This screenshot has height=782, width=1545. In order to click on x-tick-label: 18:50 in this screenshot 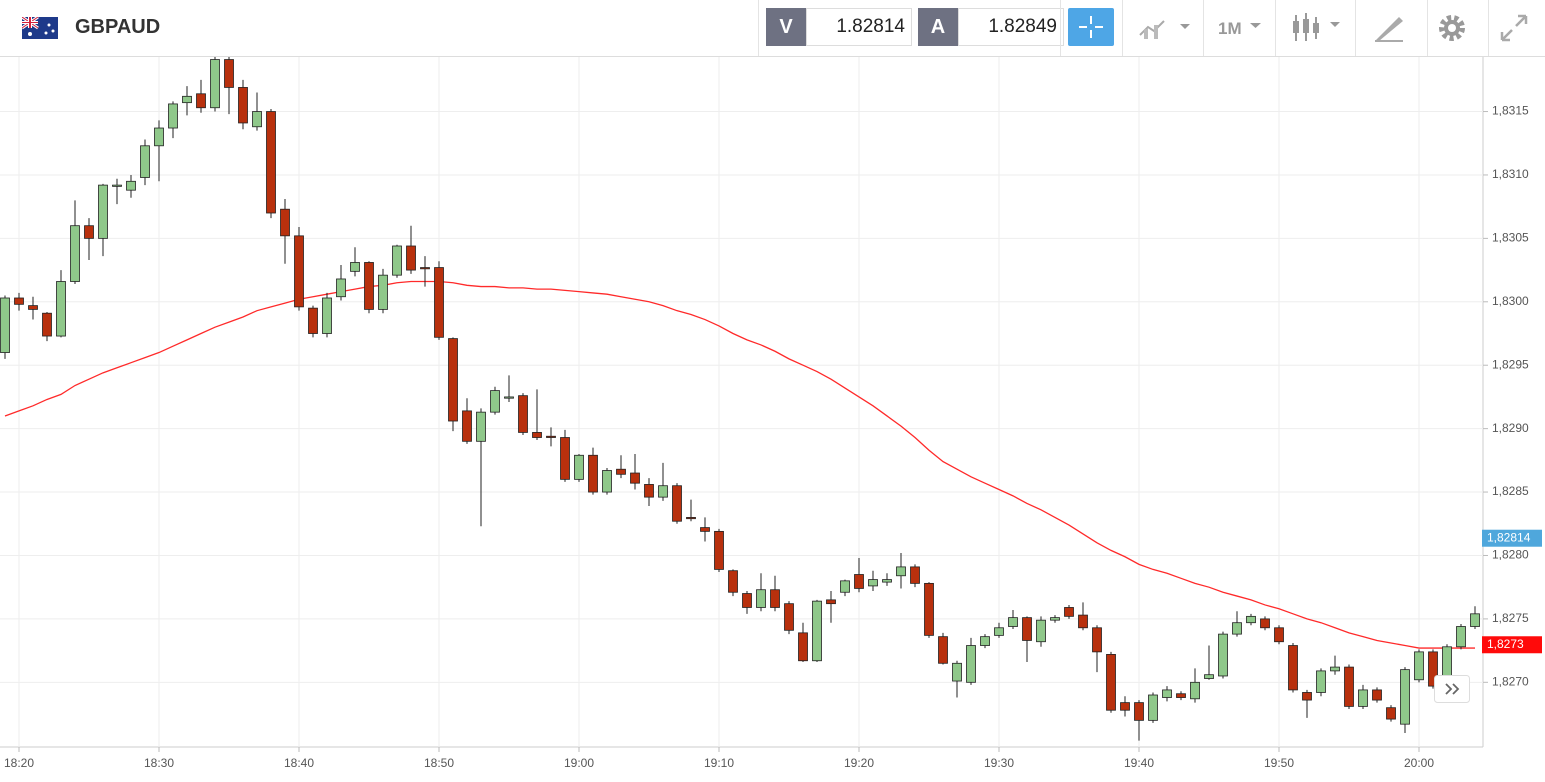, I will do `click(439, 763)`.